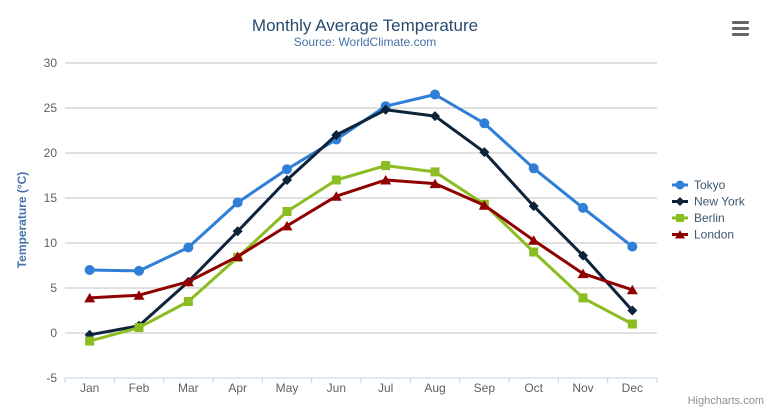 The width and height of the screenshot is (769, 416). I want to click on data-point-london-May, so click(287, 225).